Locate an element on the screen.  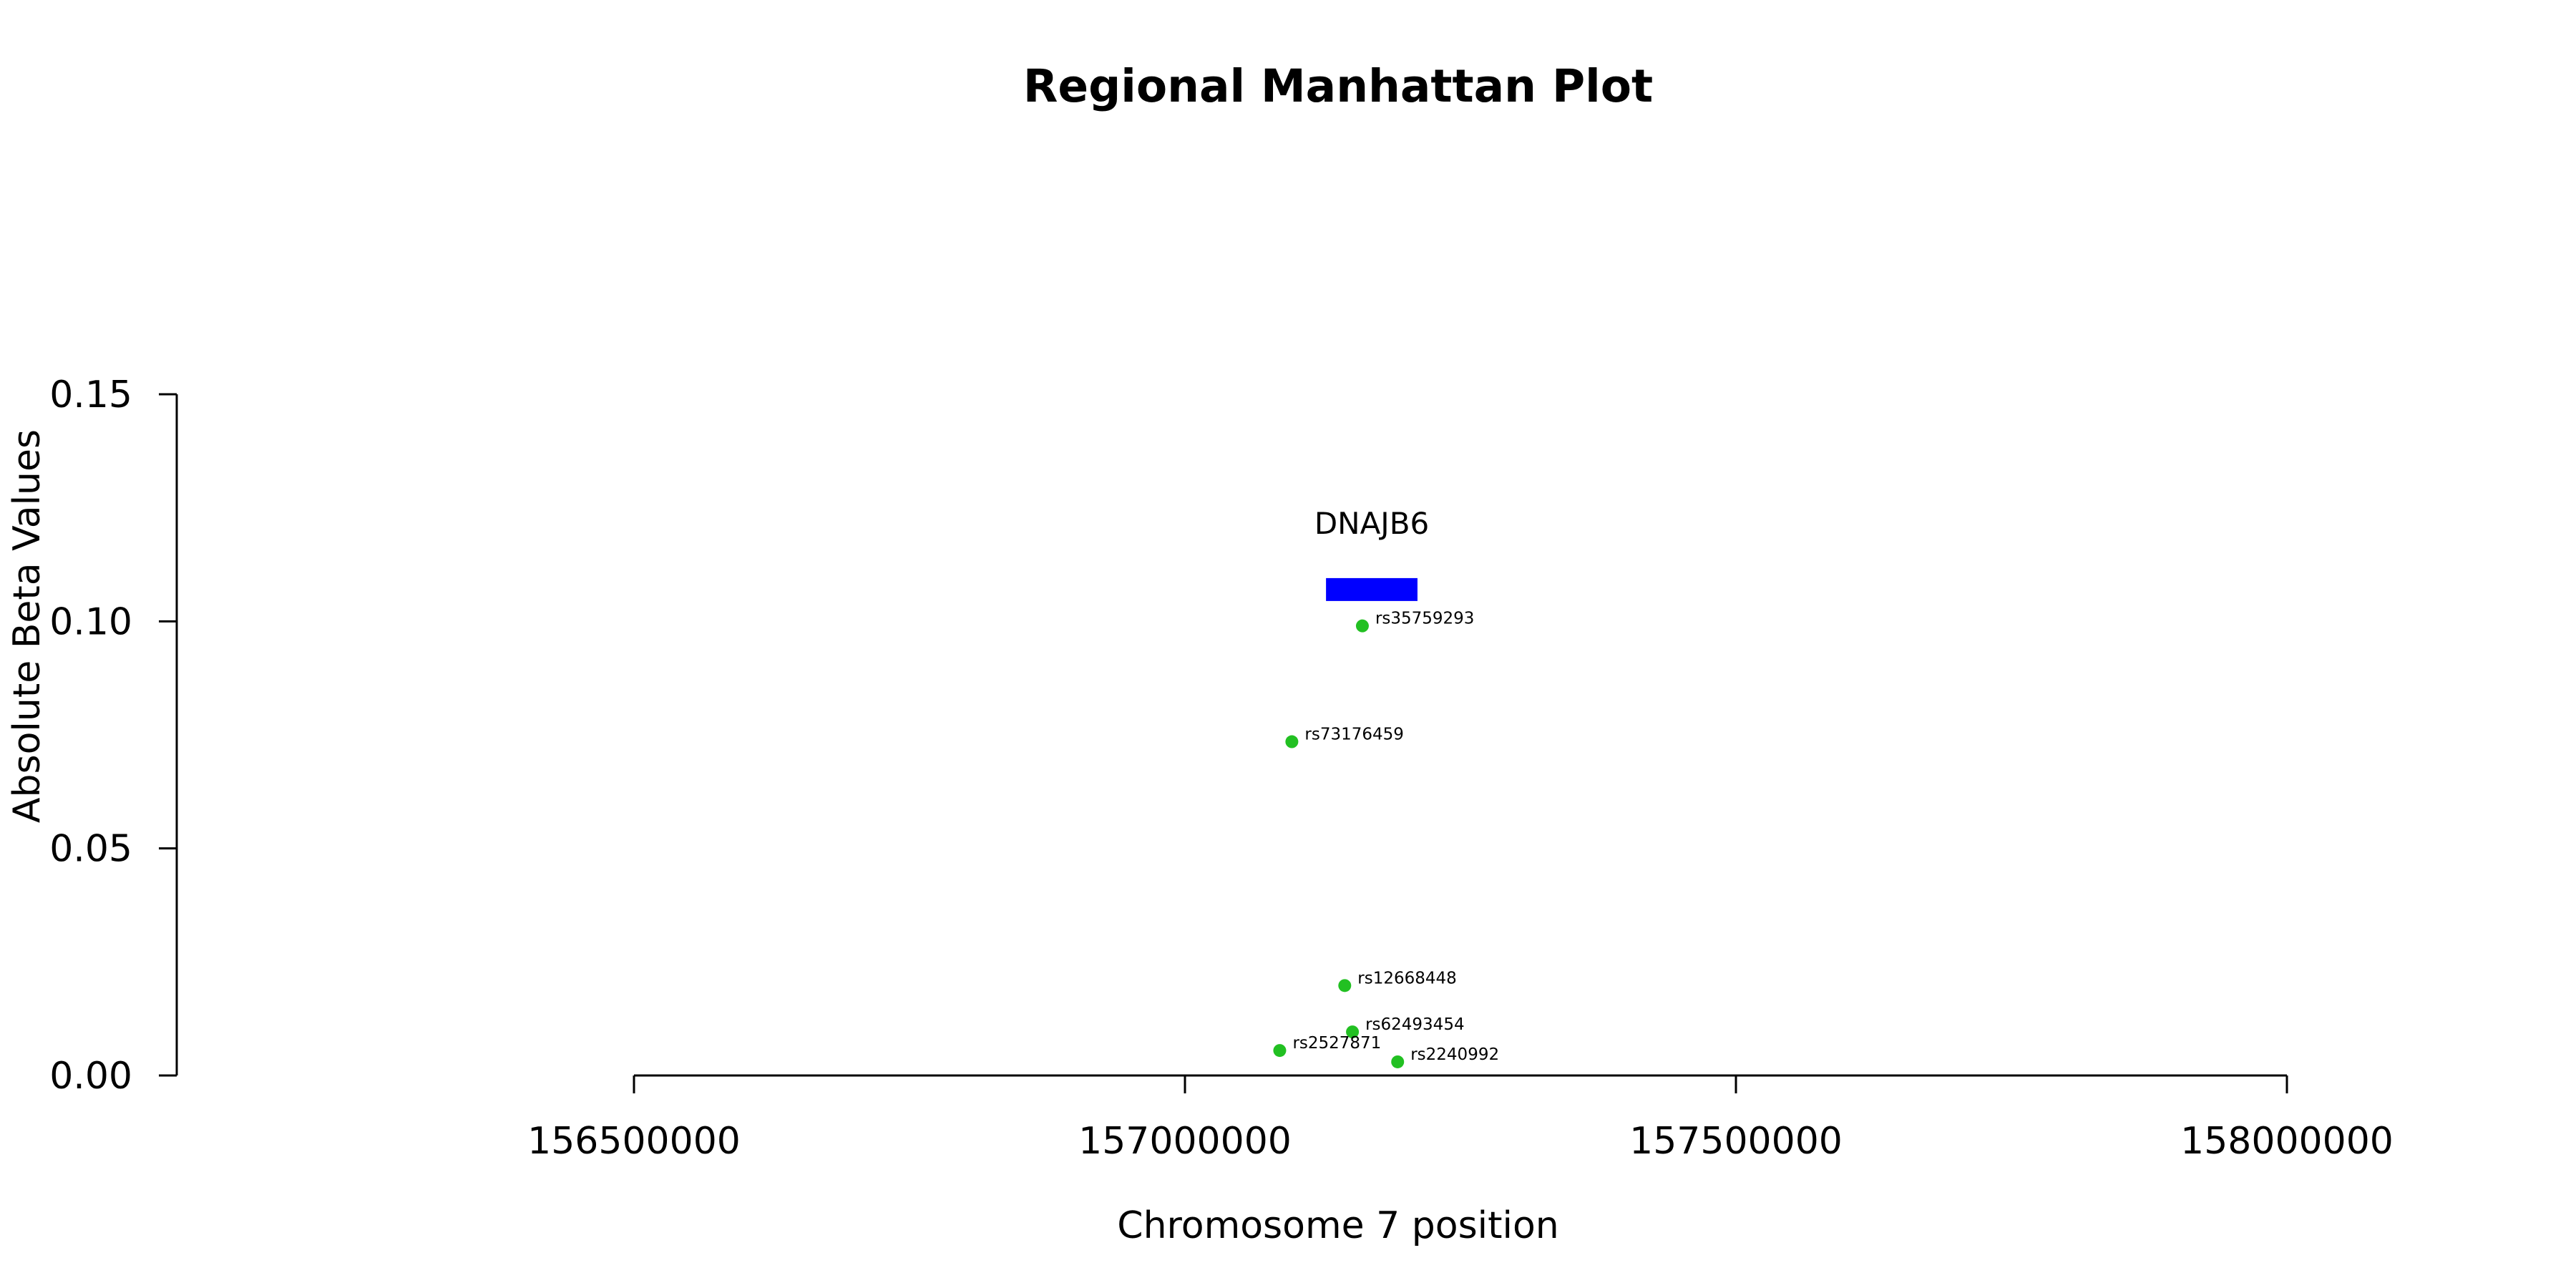
x-tick-label: 157500000 is located at coordinates (1736, 1141).